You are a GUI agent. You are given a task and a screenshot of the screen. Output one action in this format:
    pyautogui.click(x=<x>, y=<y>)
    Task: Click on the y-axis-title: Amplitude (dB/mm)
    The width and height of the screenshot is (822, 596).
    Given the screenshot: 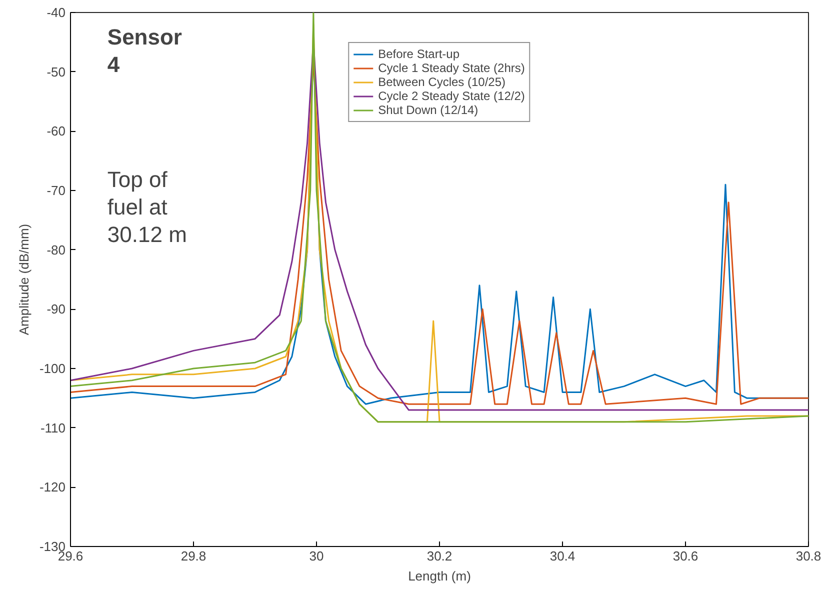 What is the action you would take?
    pyautogui.click(x=24, y=280)
    